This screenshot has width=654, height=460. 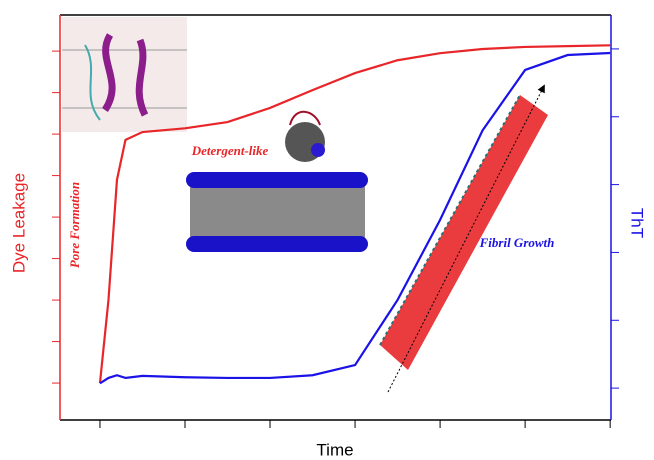 What do you see at coordinates (230, 150) in the screenshot?
I see `annotation: Detergent-like` at bounding box center [230, 150].